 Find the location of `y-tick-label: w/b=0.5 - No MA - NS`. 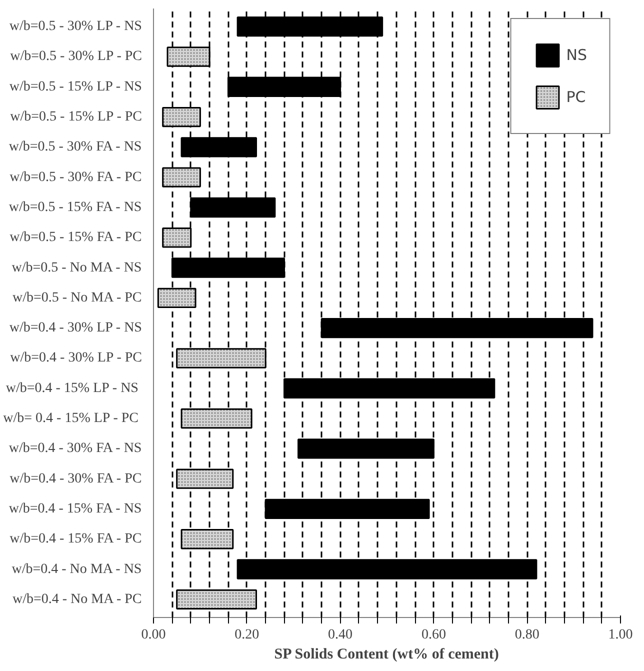

y-tick-label: w/b=0.5 - No MA - NS is located at coordinates (77, 268).